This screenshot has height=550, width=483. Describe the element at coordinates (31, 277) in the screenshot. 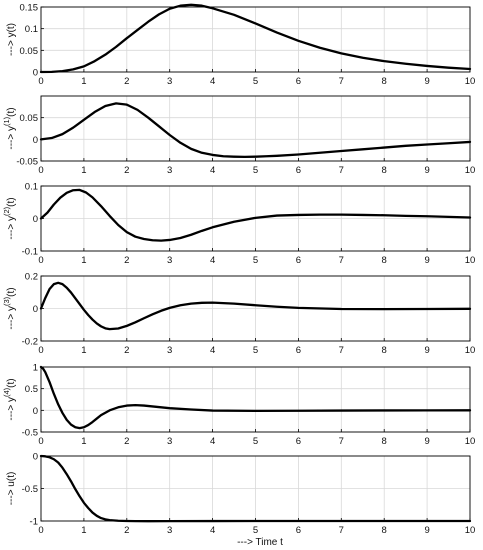

I see `y-tick-label: 0.2` at that location.